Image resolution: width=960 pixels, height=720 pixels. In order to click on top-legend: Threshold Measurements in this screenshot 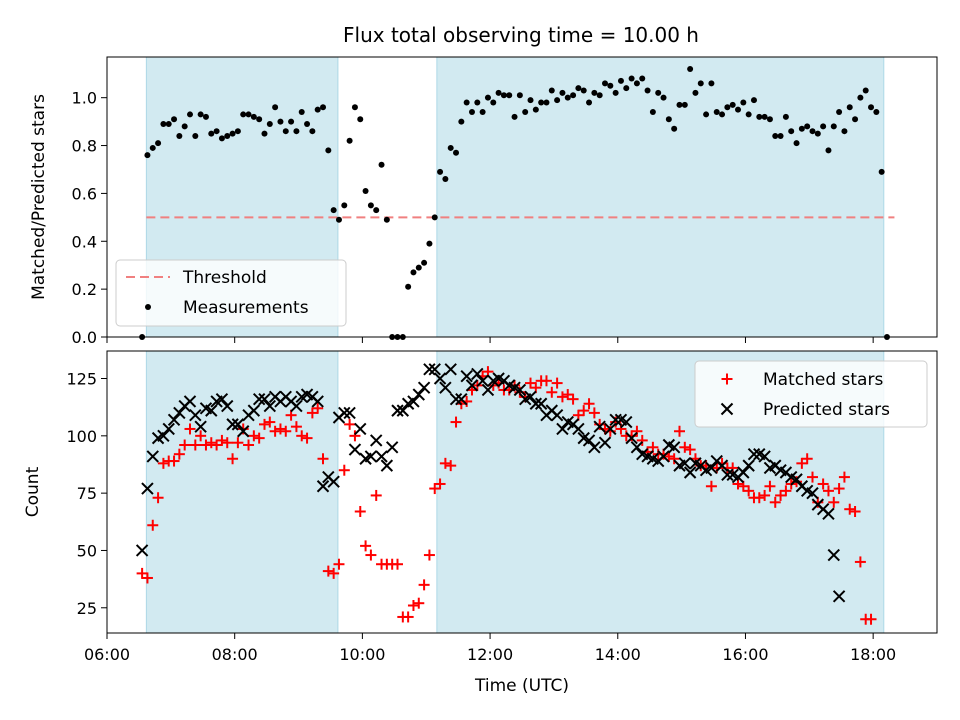, I will do `click(231, 293)`.